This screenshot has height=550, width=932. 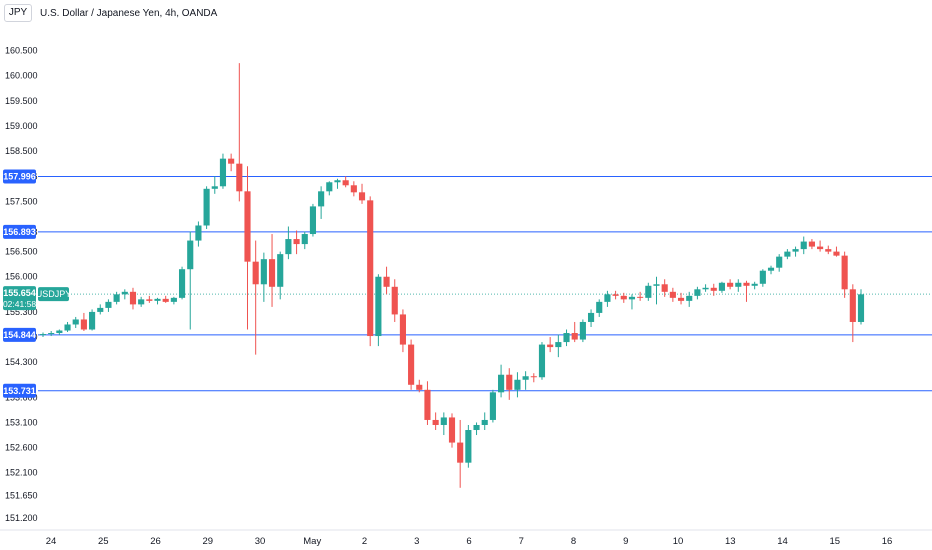 What do you see at coordinates (18, 13) in the screenshot?
I see `symbol-badge: JPY` at bounding box center [18, 13].